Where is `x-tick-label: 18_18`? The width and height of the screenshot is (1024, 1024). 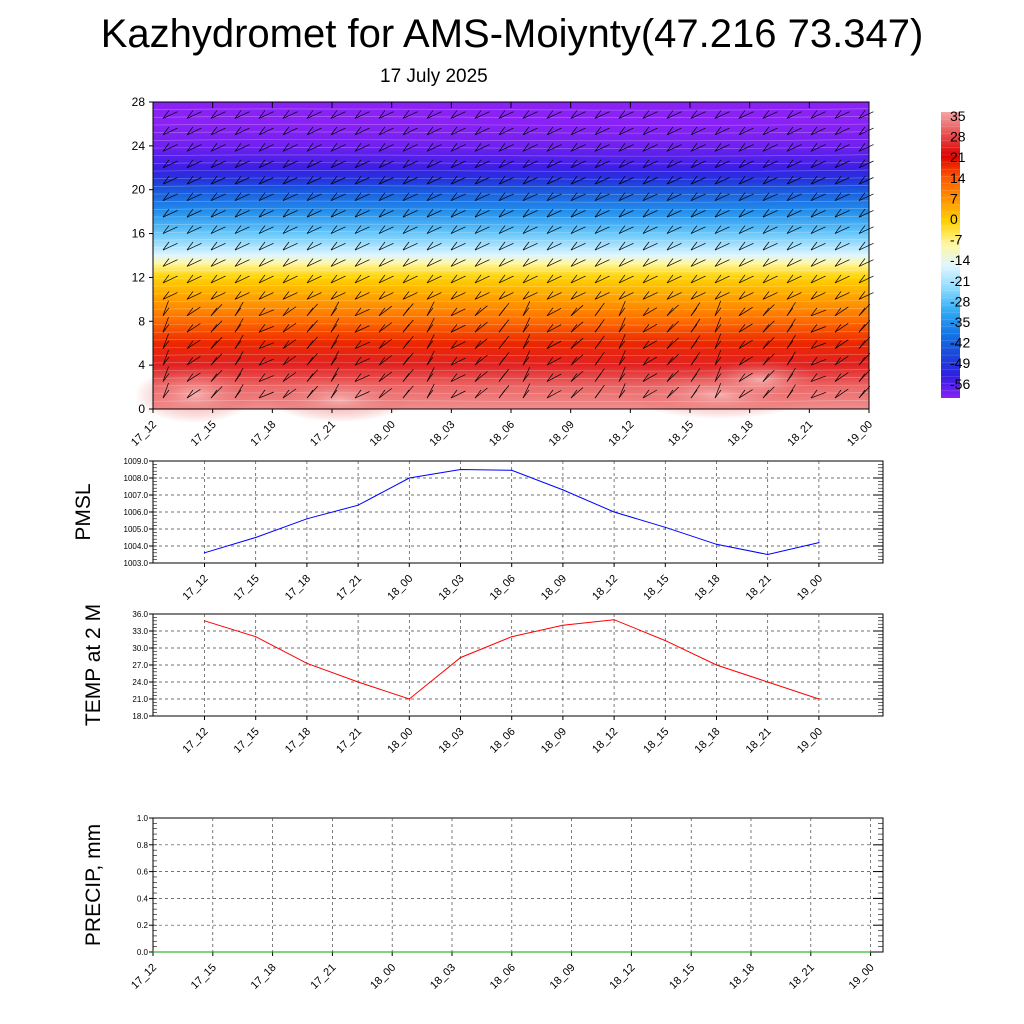
x-tick-label: 18_18 is located at coordinates (742, 977).